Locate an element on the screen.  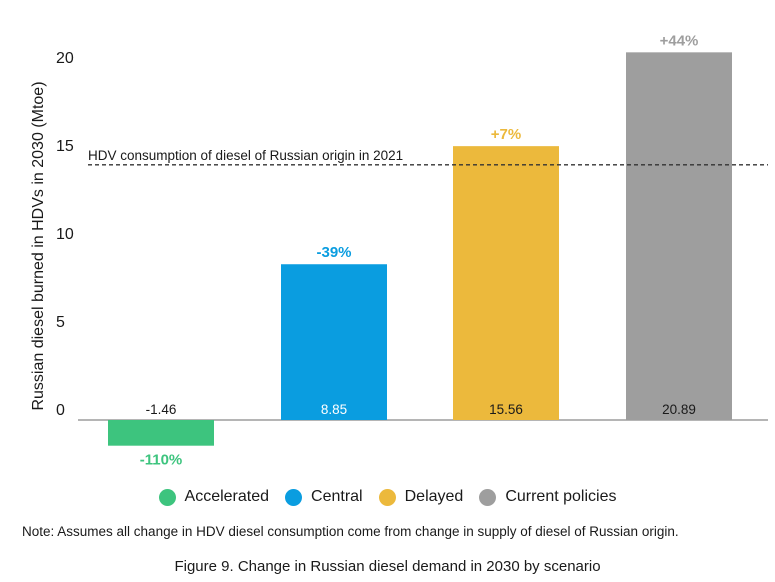
bar-central is located at coordinates (334, 342).